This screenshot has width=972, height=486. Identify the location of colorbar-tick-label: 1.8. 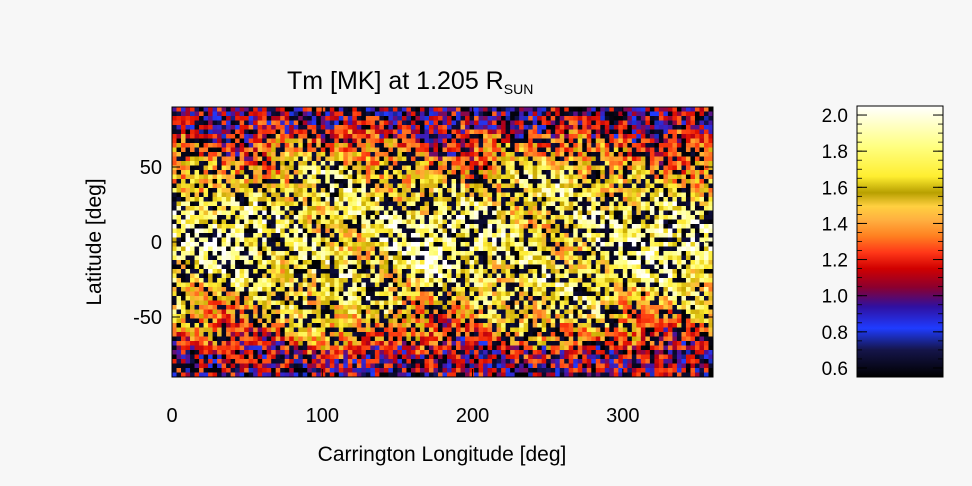
(835, 152).